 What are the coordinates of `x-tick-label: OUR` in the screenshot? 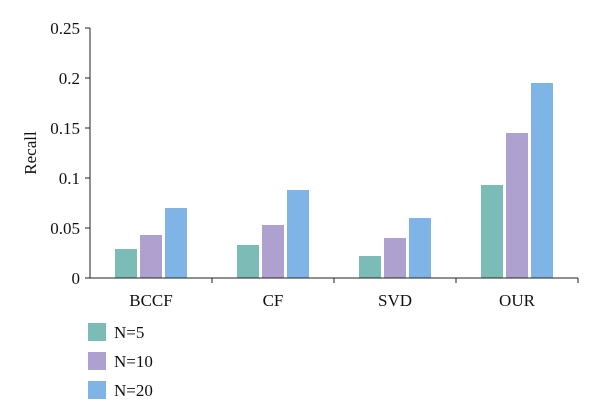 It's located at (517, 300).